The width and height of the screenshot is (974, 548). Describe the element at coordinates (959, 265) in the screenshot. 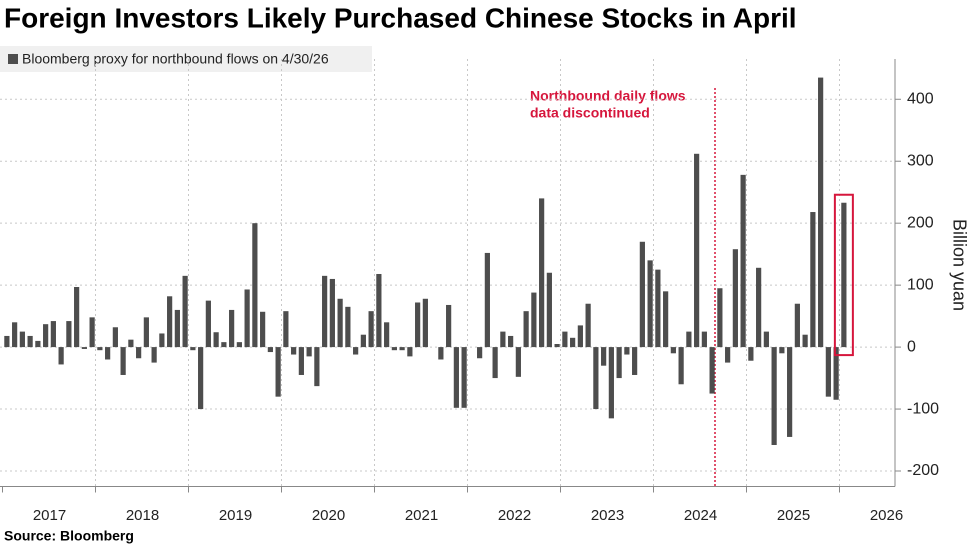

I see `y-axis-label: Billion yuan` at that location.